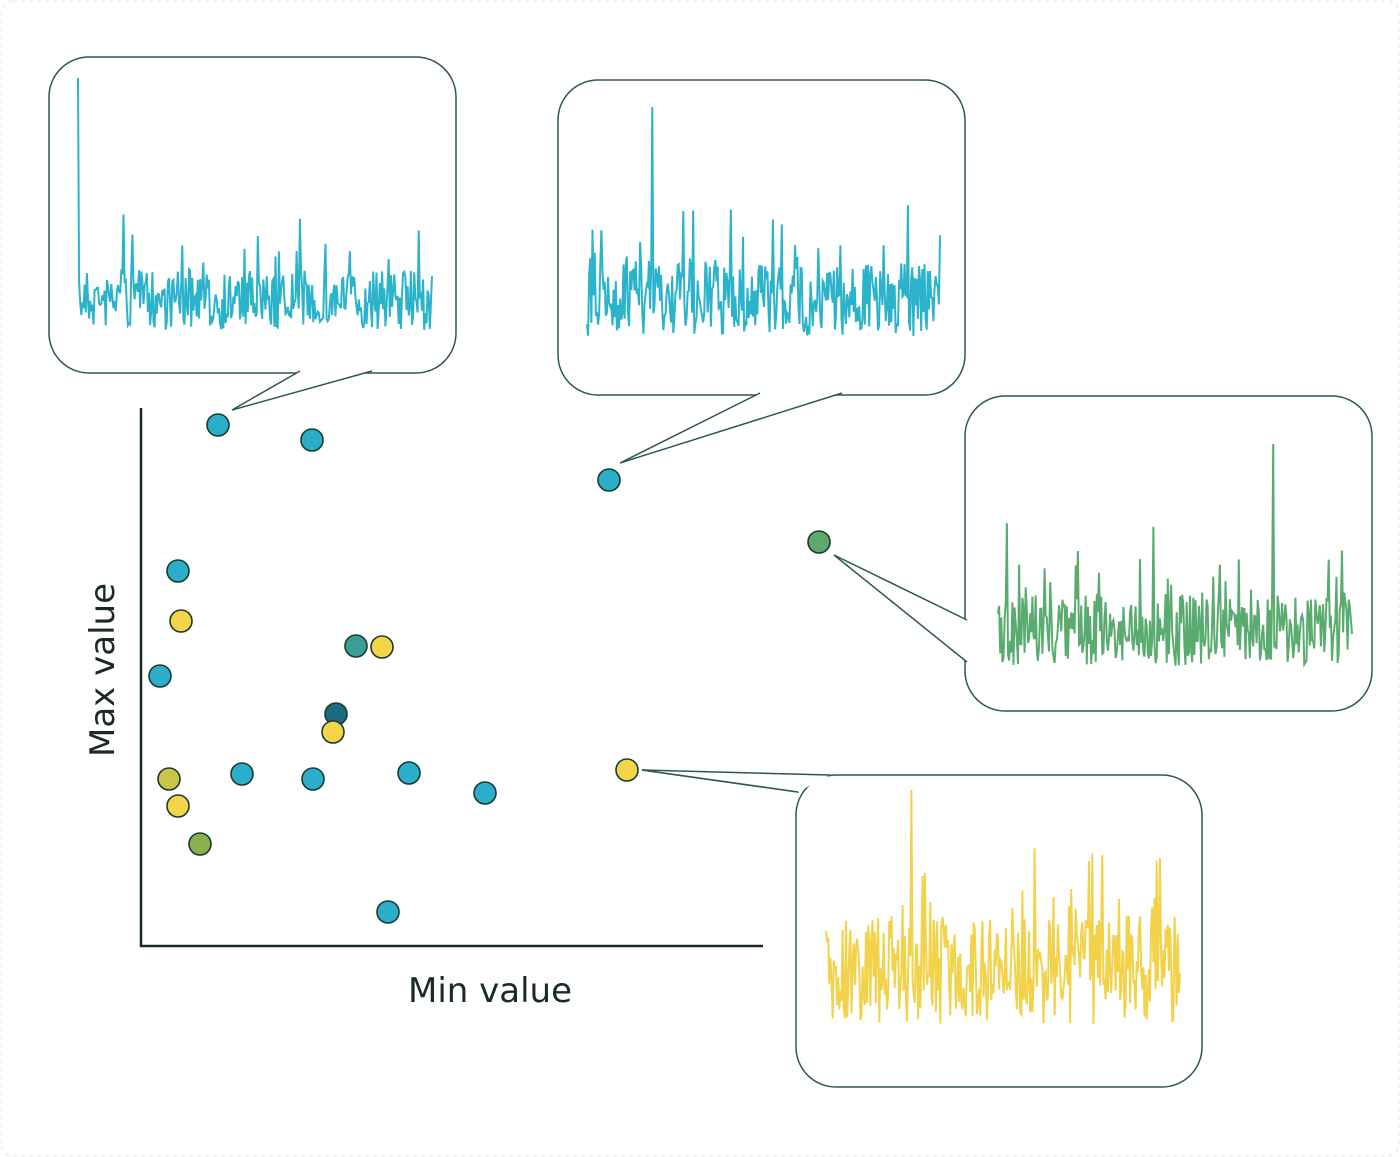  I want to click on x-axis-label: Min value, so click(490, 991).